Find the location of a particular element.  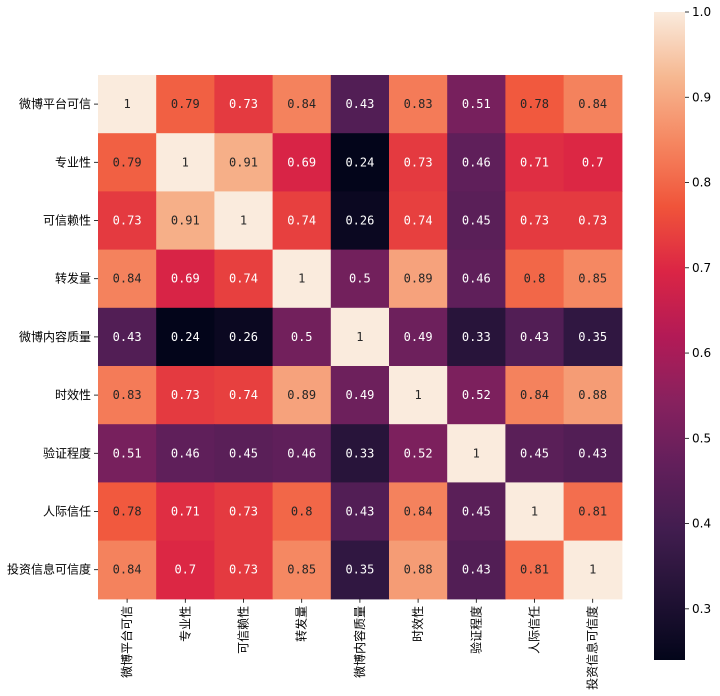

cell-value-label: 0.5 is located at coordinates (360, 279).